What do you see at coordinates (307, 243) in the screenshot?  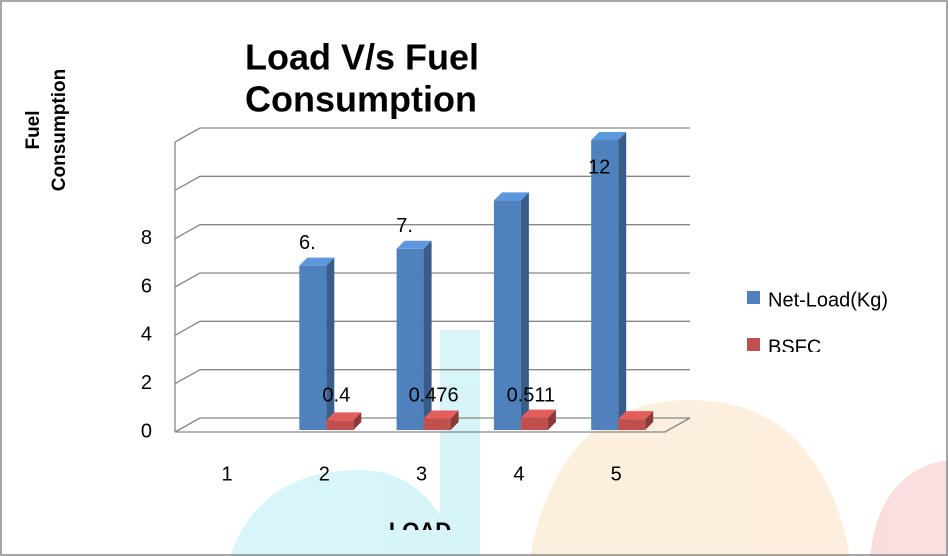 I see `data-label: 6.` at bounding box center [307, 243].